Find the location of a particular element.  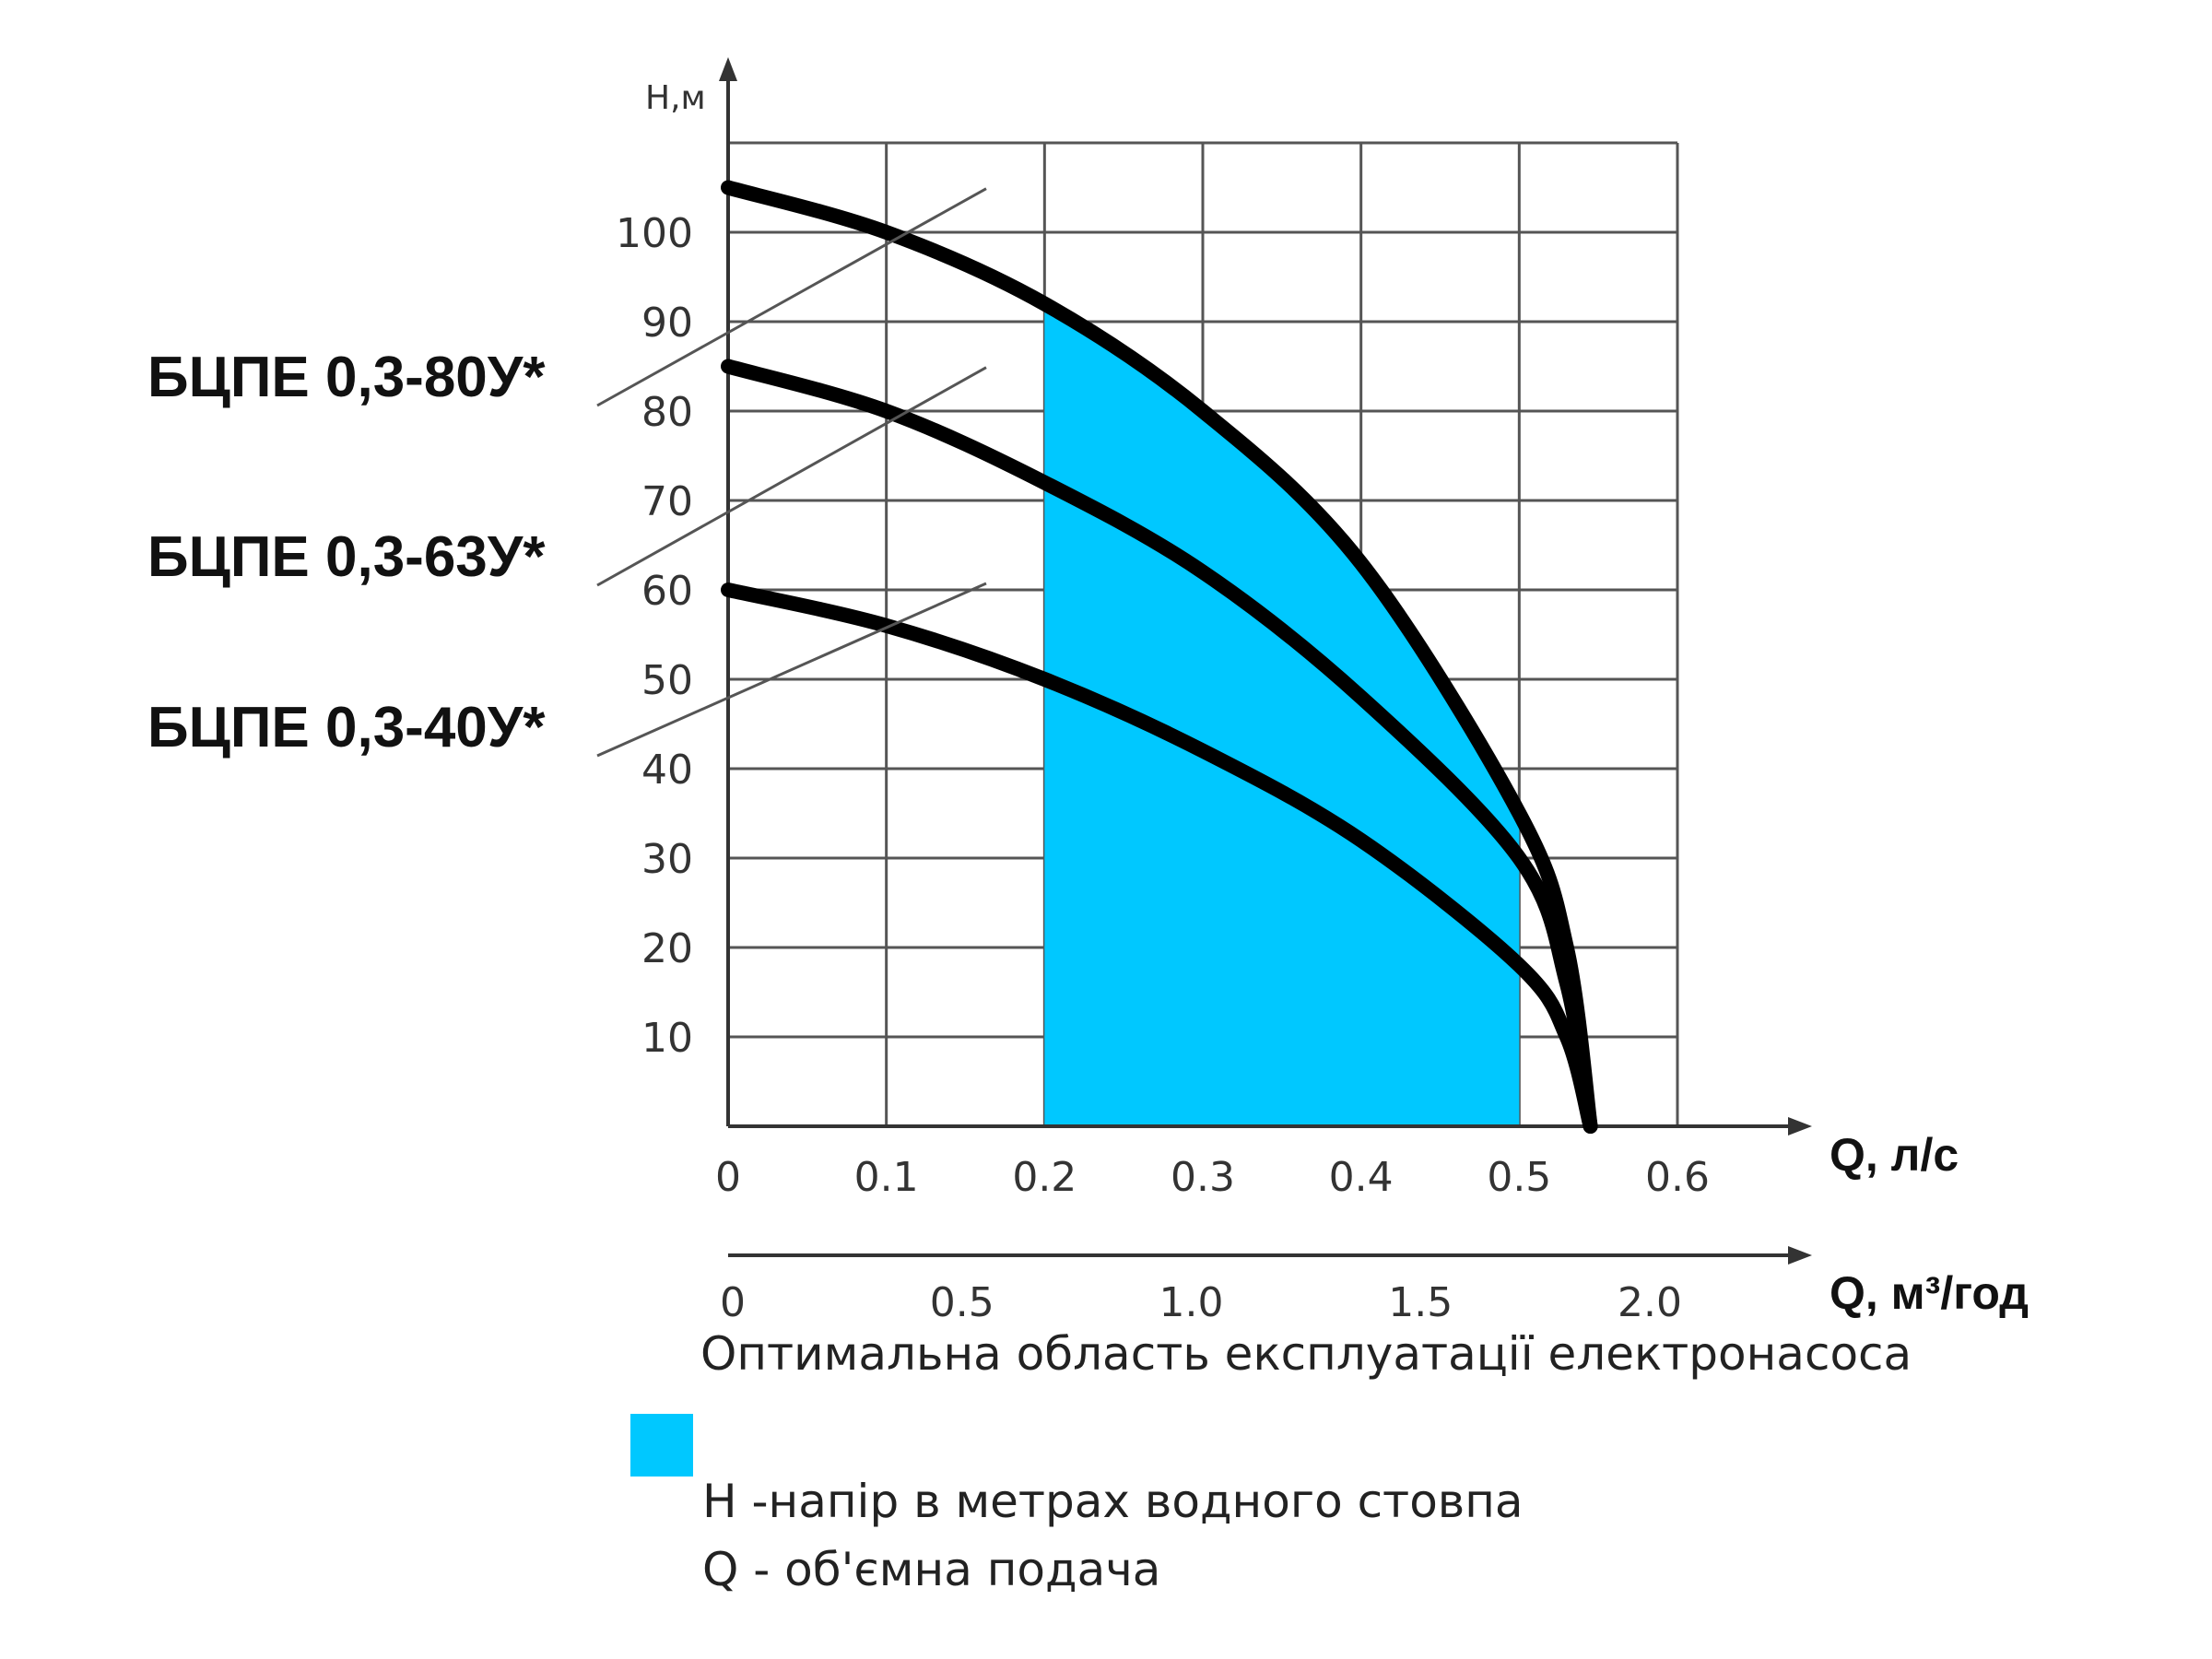

x-secondary-tick-label: 1.5 is located at coordinates (1420, 1302).